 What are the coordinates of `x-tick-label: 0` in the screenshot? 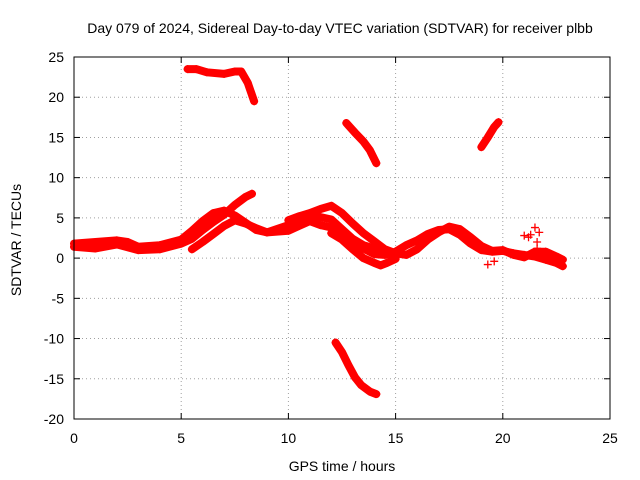 It's located at (74, 438).